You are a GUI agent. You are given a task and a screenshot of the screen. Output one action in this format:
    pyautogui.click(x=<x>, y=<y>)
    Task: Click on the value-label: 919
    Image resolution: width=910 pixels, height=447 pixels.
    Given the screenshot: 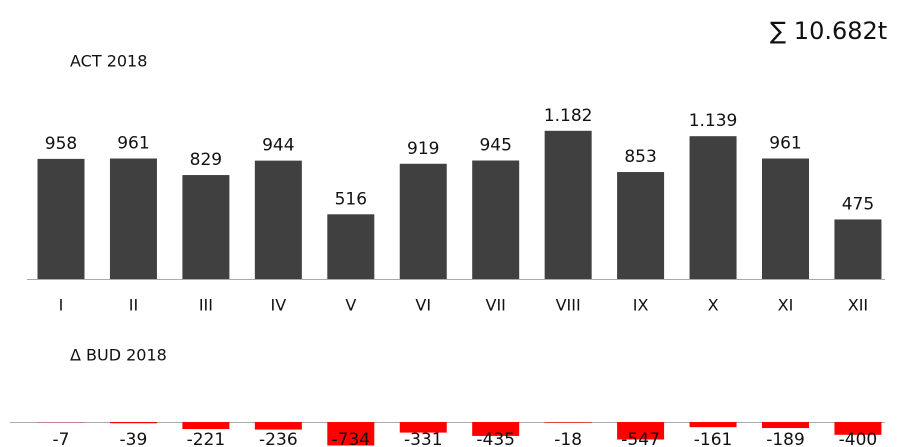 What is the action you would take?
    pyautogui.click(x=423, y=149)
    